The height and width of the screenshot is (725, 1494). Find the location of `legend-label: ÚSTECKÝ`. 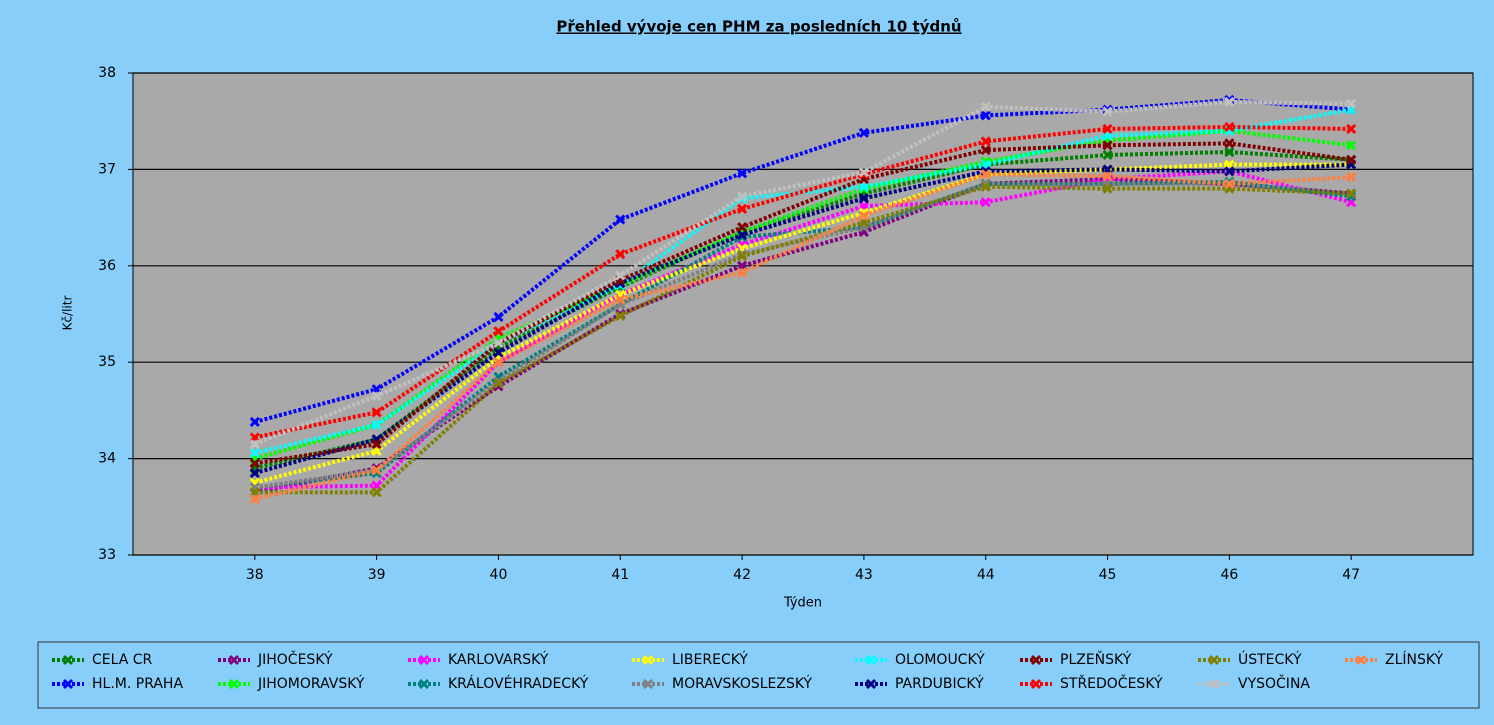

legend-label: ÚSTECKÝ is located at coordinates (1270, 659).